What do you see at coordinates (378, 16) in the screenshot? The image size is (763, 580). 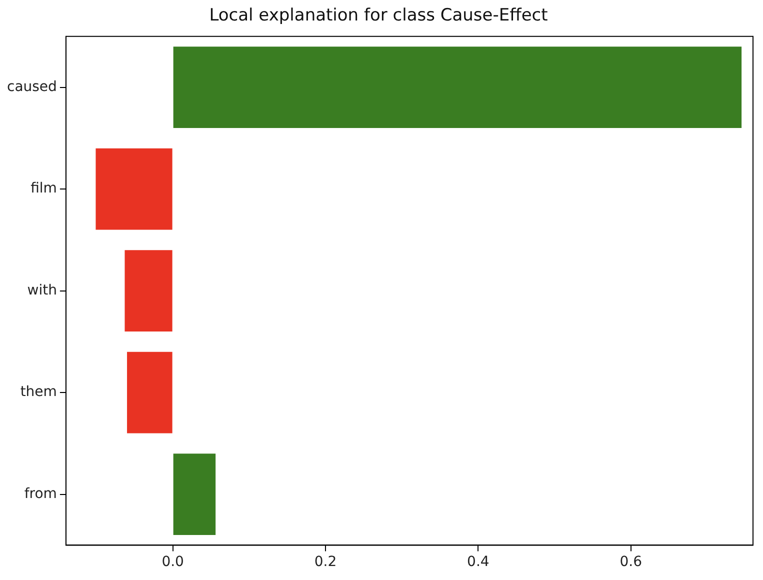 I see `chart-title: Local explanation for class Cause-Effect` at bounding box center [378, 16].